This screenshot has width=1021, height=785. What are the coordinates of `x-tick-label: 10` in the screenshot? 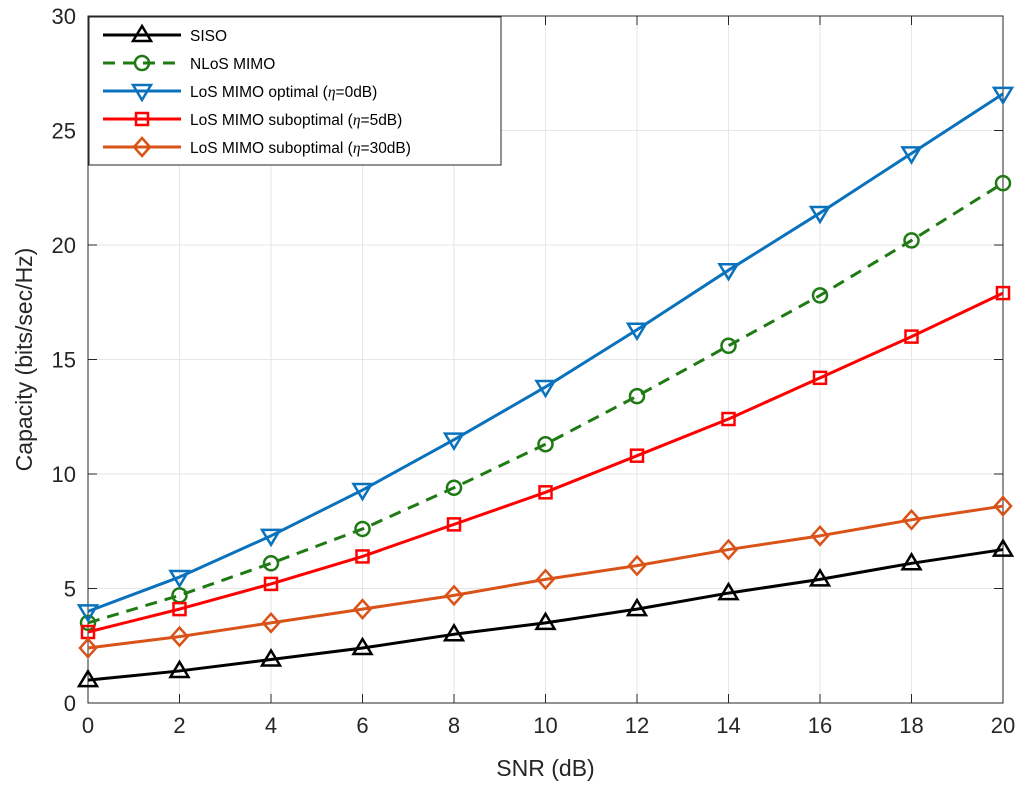 It's located at (545, 725).